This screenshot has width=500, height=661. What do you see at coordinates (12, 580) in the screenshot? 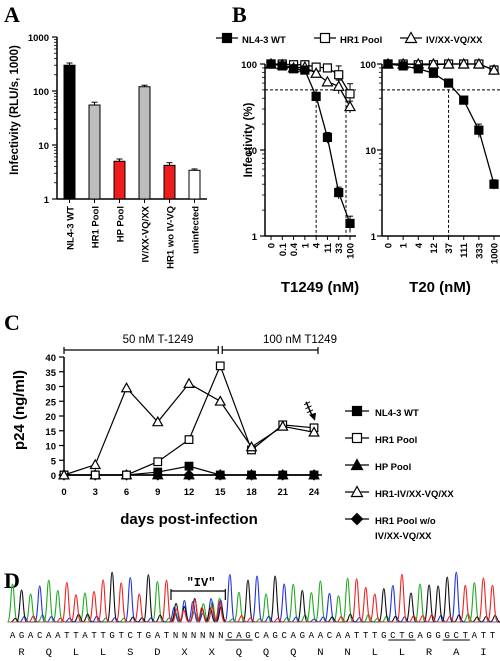
I see `panel-letter-d: D` at bounding box center [12, 580].